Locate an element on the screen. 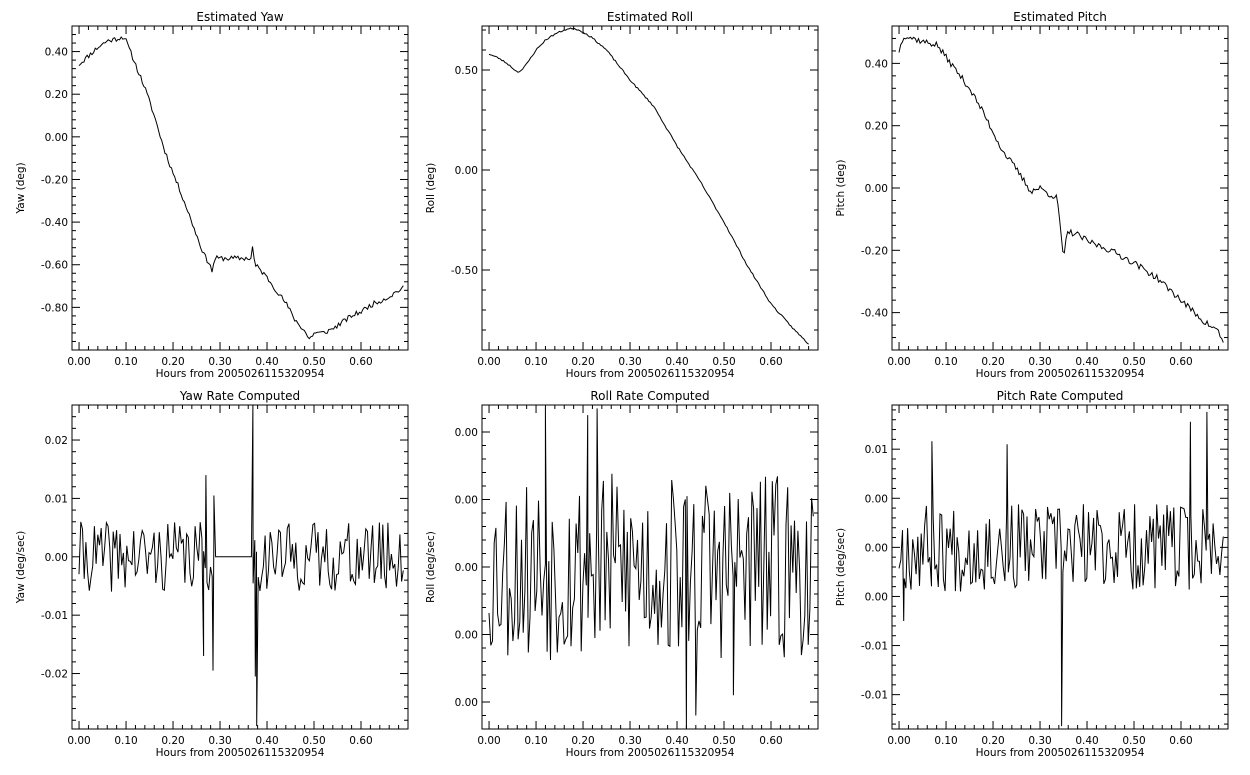 Image resolution: width=1250 pixels, height=775 pixels. chart3-xtick-label: 0.20 is located at coordinates (172, 741).